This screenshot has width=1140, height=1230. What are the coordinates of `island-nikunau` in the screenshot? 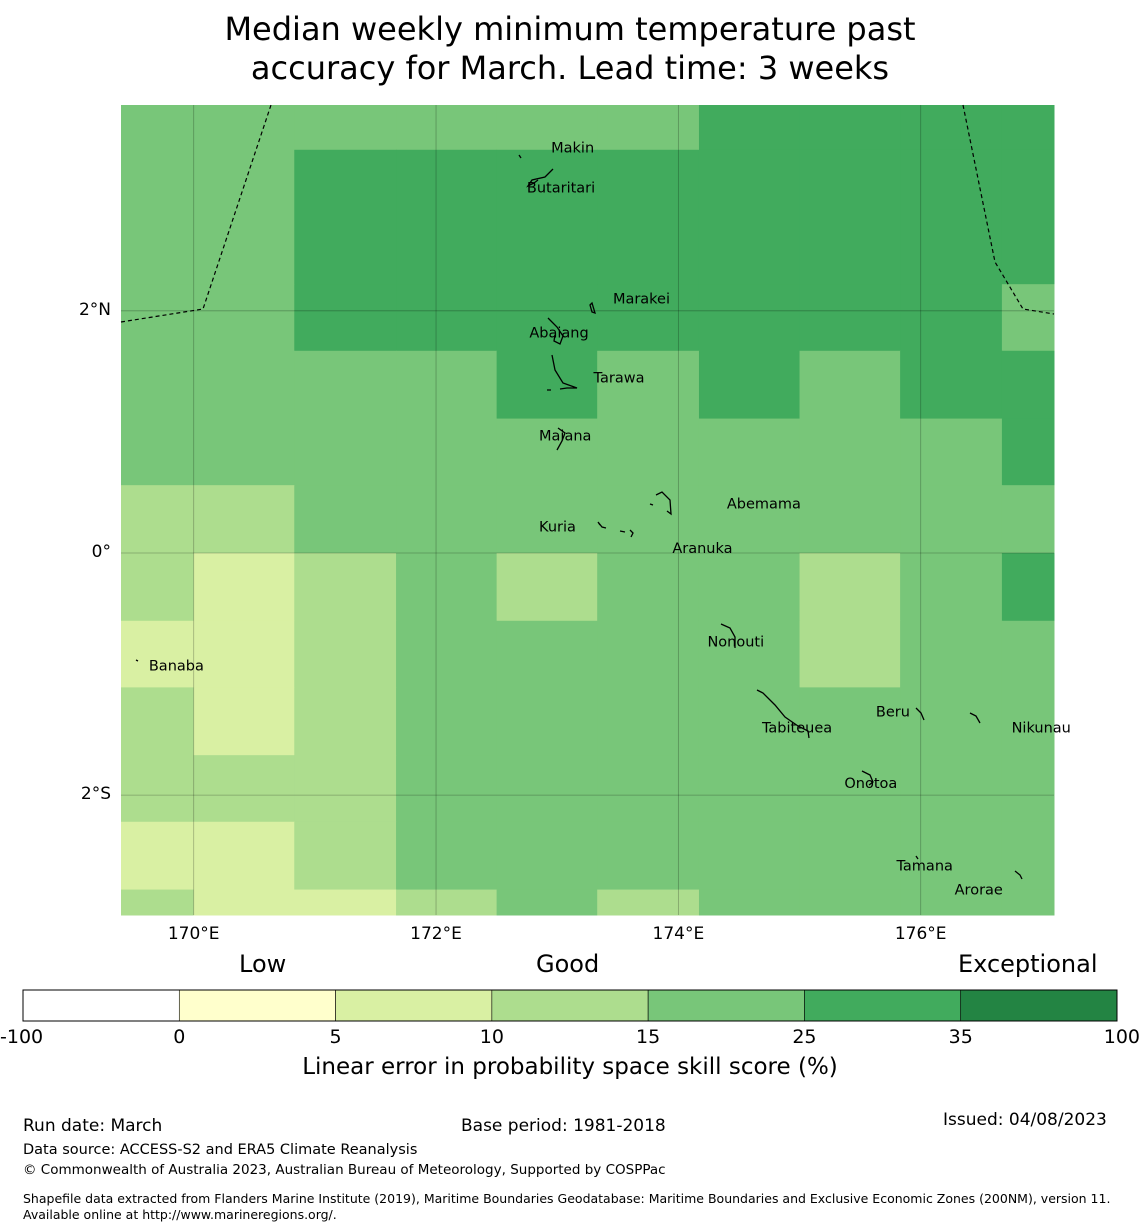 It's located at (975, 718).